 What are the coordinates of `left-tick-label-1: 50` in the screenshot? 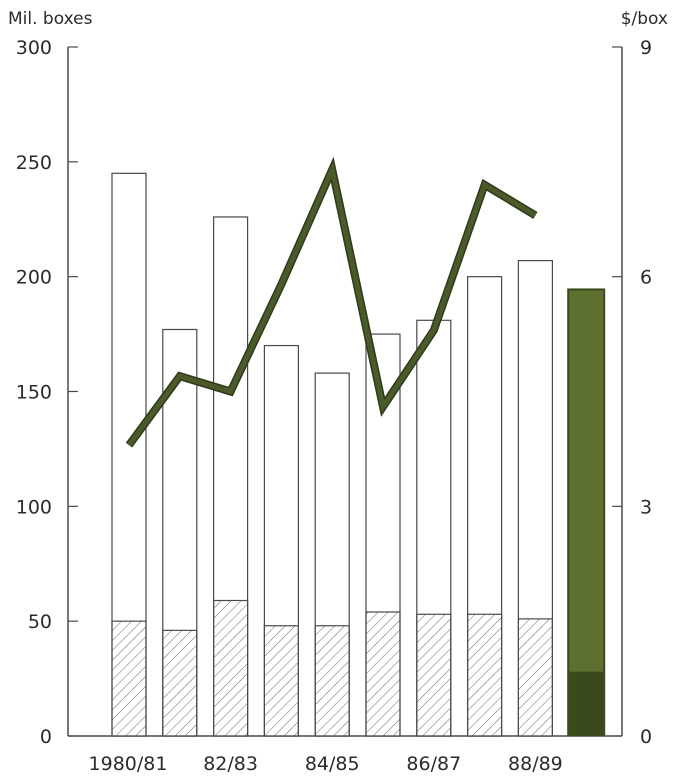 It's located at (40, 622).